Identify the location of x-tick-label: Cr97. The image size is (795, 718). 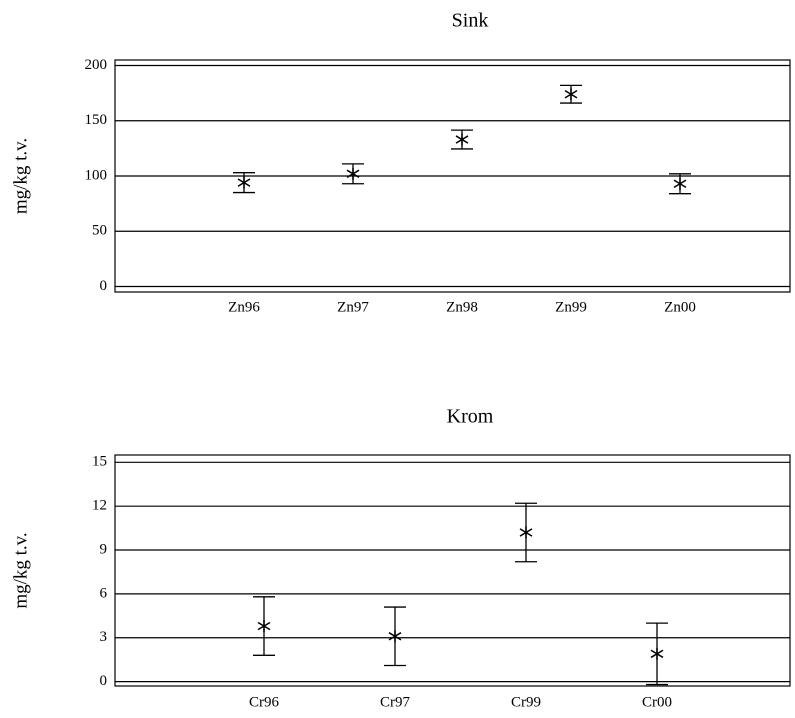
(395, 702).